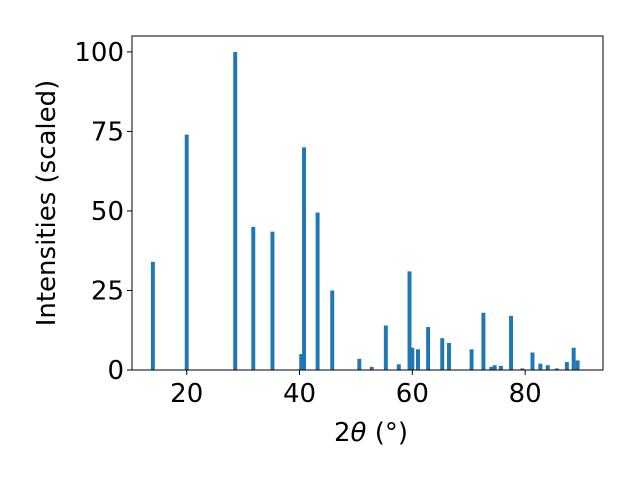  What do you see at coordinates (186, 394) in the screenshot?
I see `x-tick-label: 20` at bounding box center [186, 394].